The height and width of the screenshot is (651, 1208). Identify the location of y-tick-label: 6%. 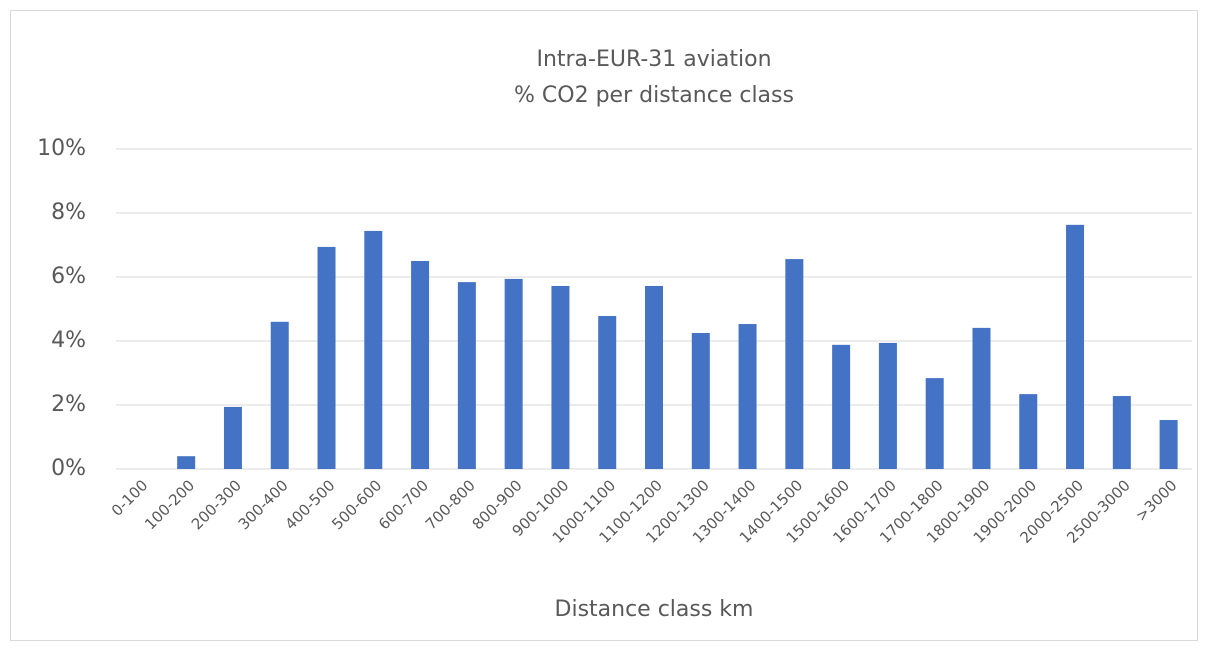
(68, 276).